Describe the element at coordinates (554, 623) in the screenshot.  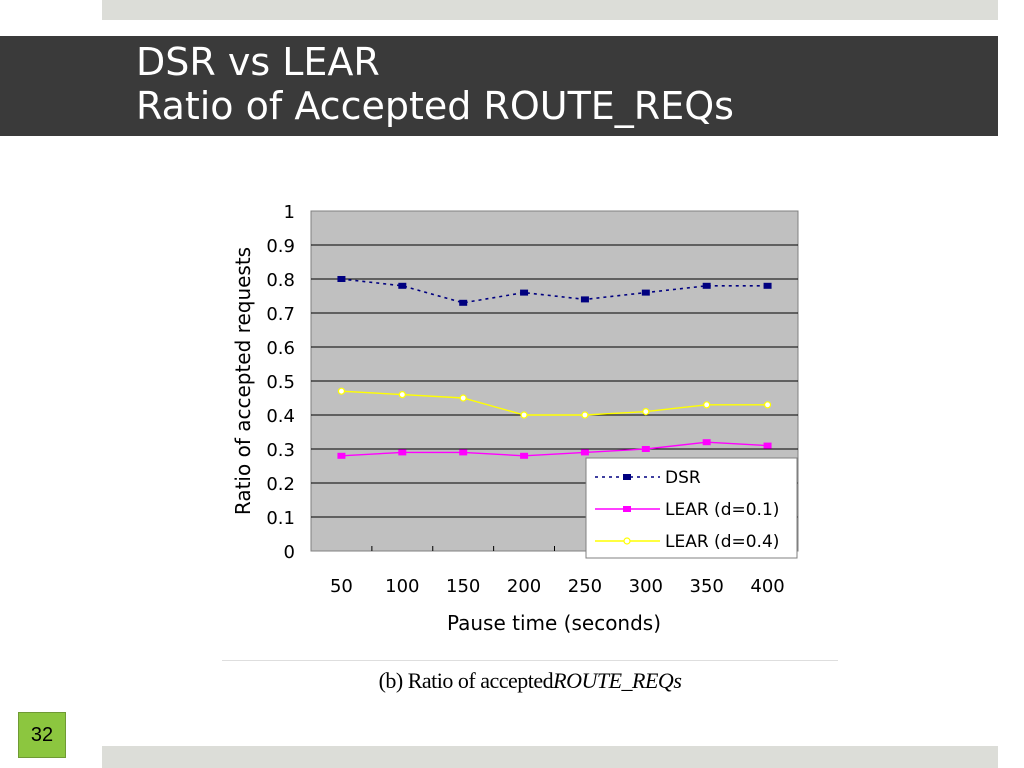
I see `x-axis-label: Pause time (seconds)` at that location.